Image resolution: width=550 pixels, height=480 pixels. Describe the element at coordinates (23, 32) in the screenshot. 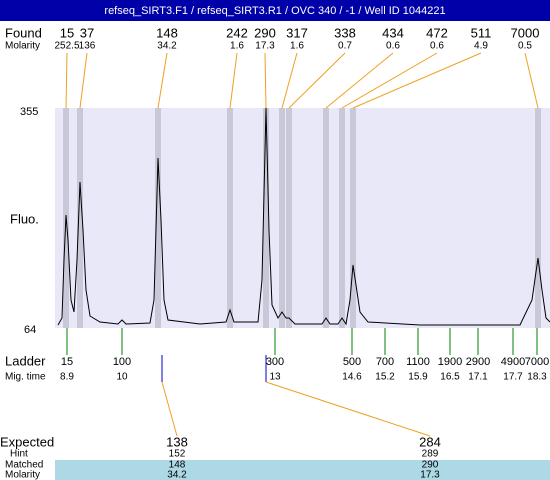

I see `found-label: Found` at that location.